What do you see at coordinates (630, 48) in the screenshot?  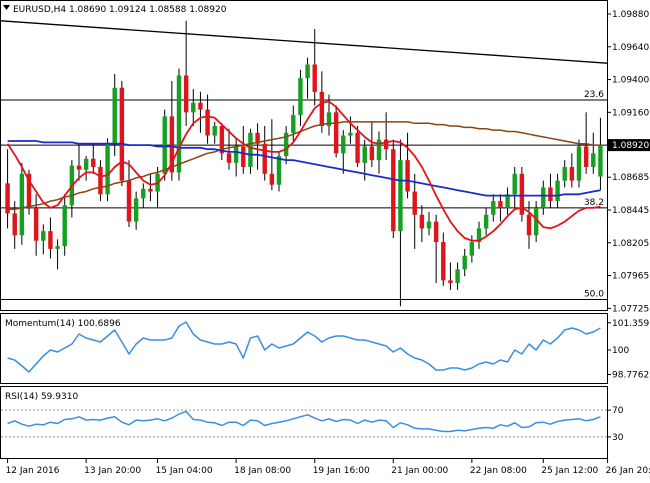 I see `price-tick-label: 1.09640` at bounding box center [630, 48].